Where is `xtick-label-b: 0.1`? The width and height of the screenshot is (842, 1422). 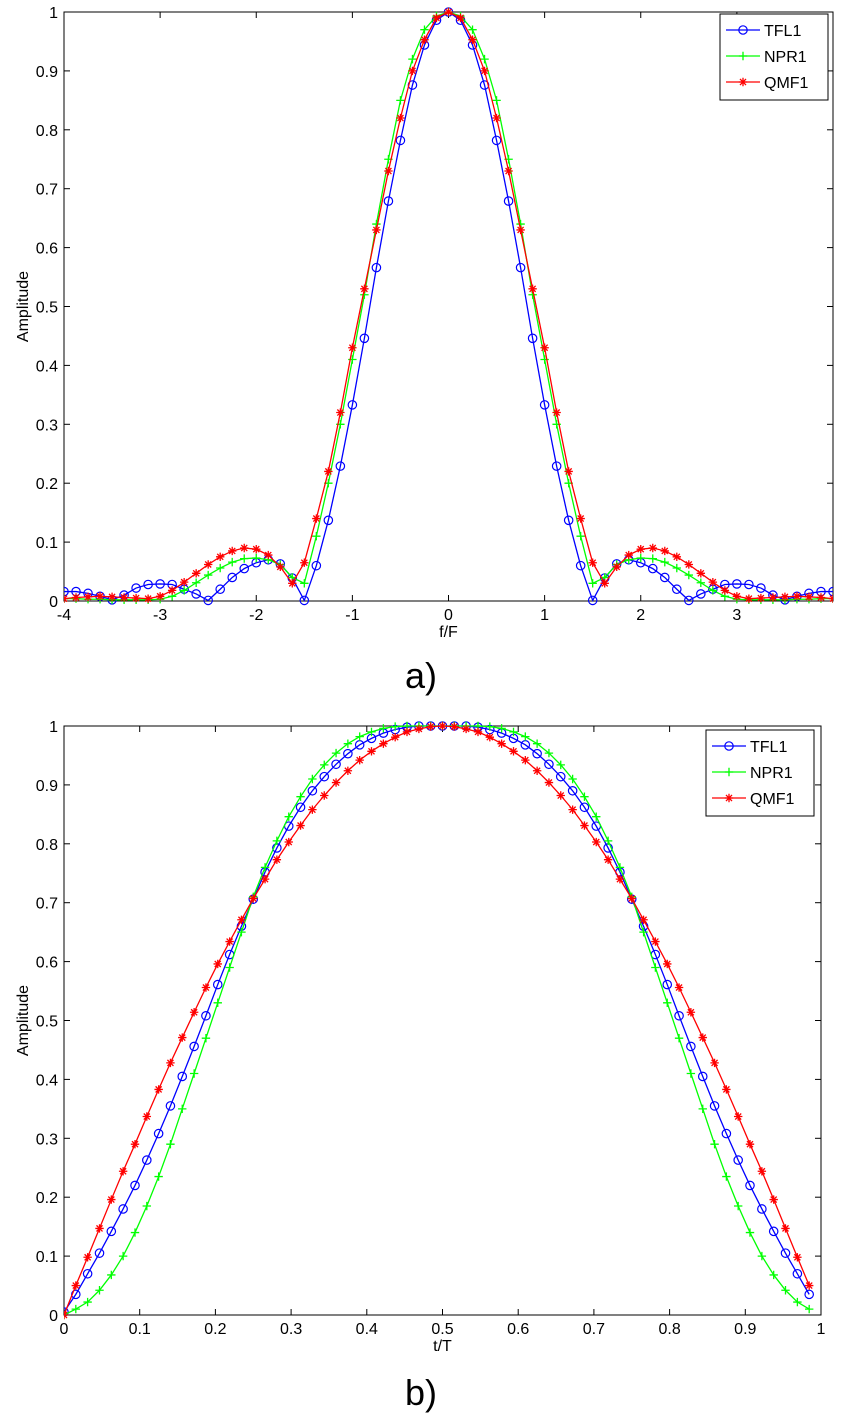
xtick-label-b: 0.1 is located at coordinates (140, 1329).